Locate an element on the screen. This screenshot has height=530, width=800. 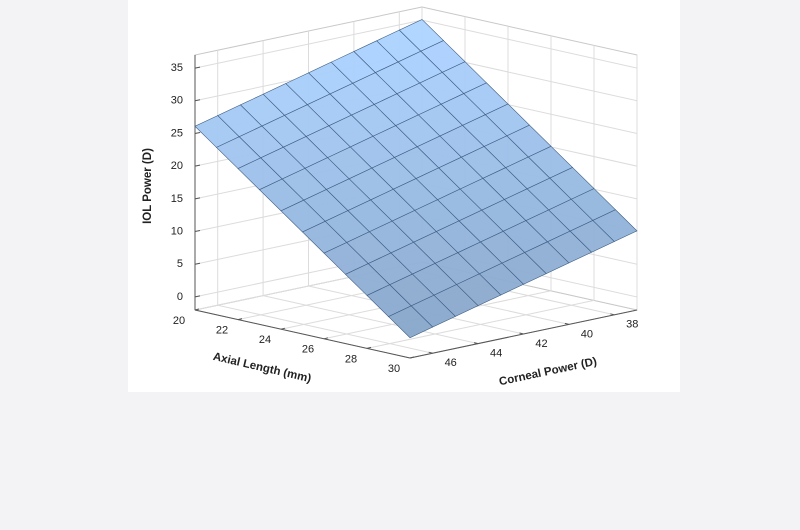
z-tick-label: 5 is located at coordinates (180, 264).